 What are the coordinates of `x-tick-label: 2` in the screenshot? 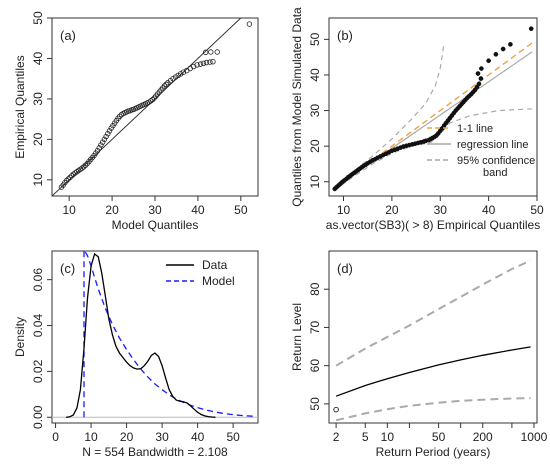 It's located at (336, 437).